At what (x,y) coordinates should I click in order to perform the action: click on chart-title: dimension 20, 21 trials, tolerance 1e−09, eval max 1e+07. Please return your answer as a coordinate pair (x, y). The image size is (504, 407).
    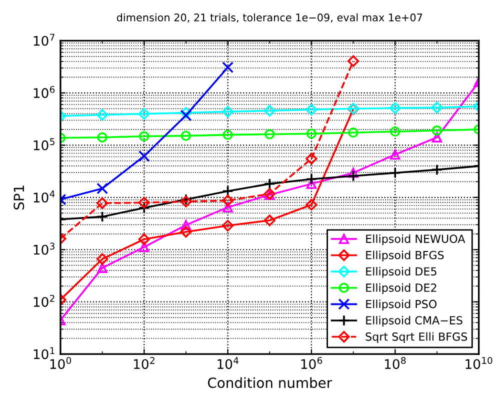
    Looking at the image, I should click on (269, 17).